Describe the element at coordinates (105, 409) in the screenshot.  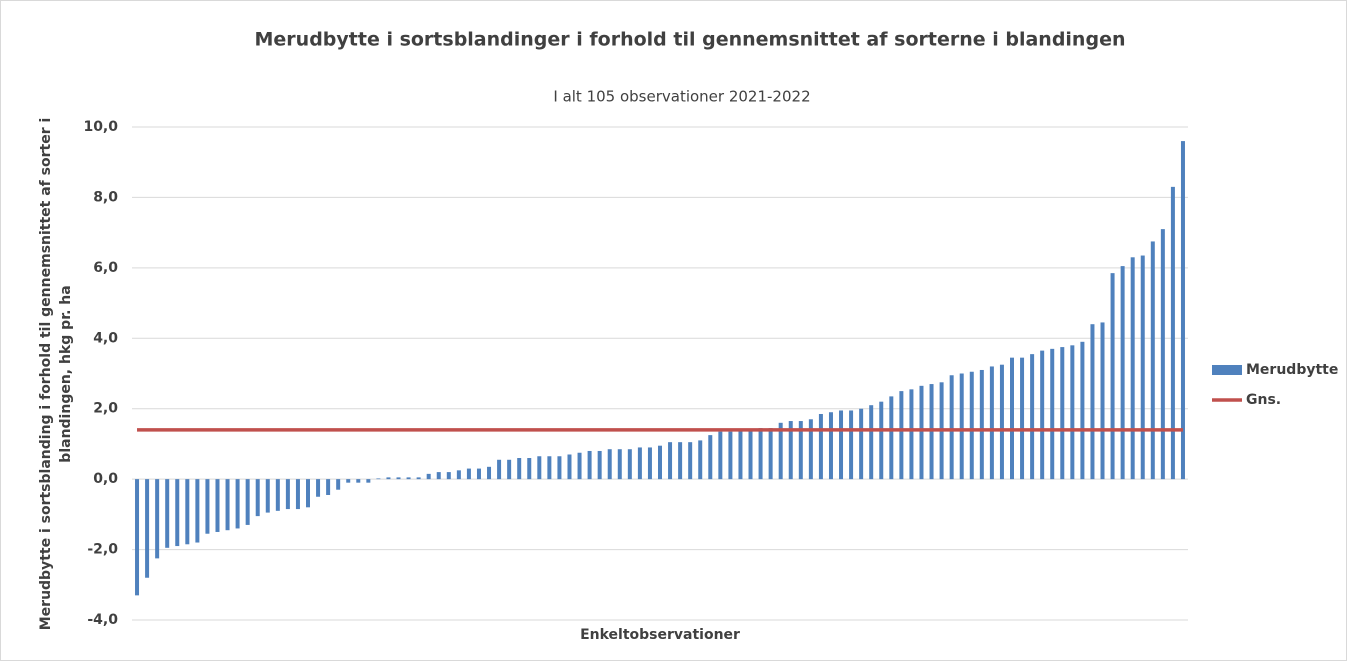
I see `y-tick-label: 2,0` at that location.